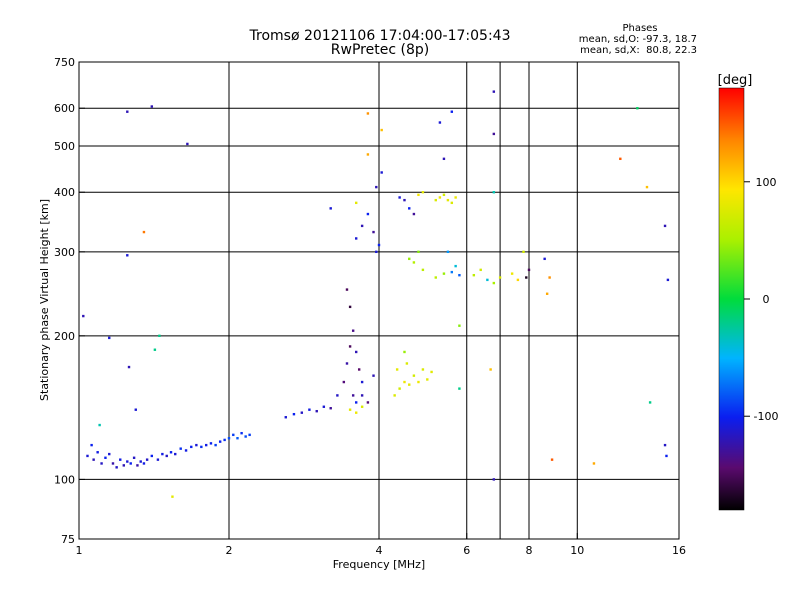 The width and height of the screenshot is (800, 600). What do you see at coordinates (64, 108) in the screenshot?
I see `y-tick-label: 600` at bounding box center [64, 108].